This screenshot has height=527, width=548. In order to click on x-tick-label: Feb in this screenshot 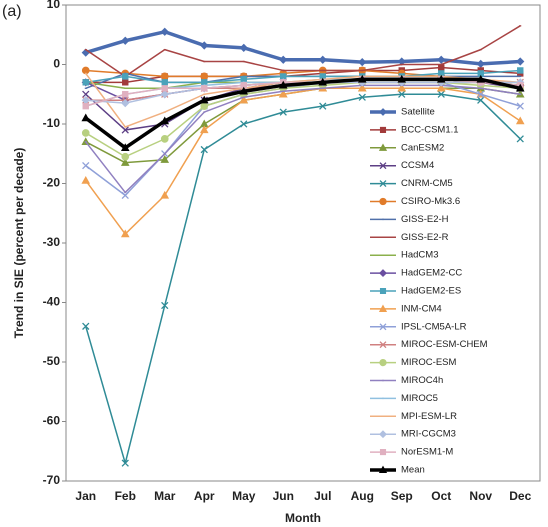, I will do `click(125, 496)`.